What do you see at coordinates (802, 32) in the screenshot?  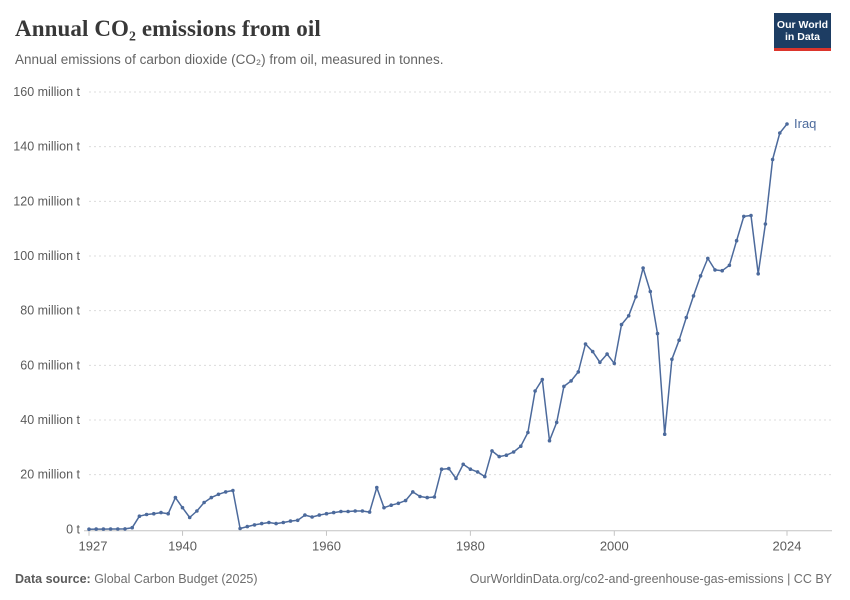 I see `owid-logo: Our World in Data` at bounding box center [802, 32].